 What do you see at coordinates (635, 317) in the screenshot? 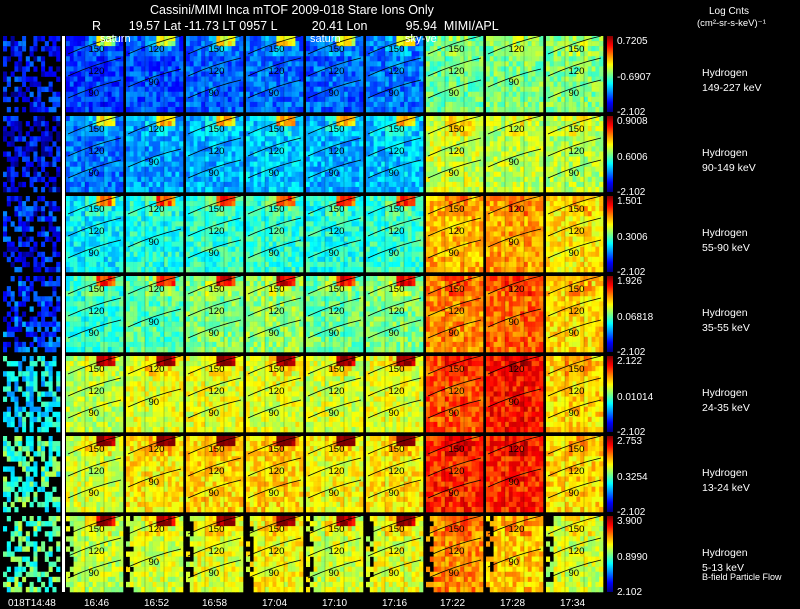
I see `scale-mid-label: 0.06818` at bounding box center [635, 317].